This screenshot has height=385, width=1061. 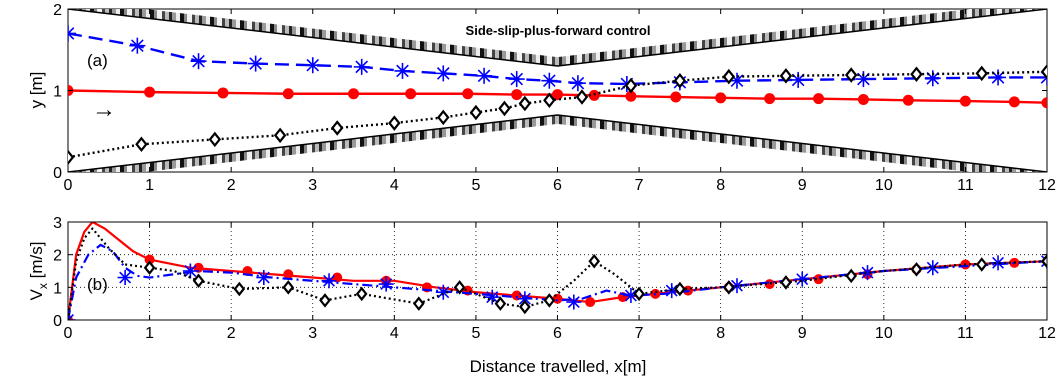 I want to click on series-circle, so click(x=557, y=97).